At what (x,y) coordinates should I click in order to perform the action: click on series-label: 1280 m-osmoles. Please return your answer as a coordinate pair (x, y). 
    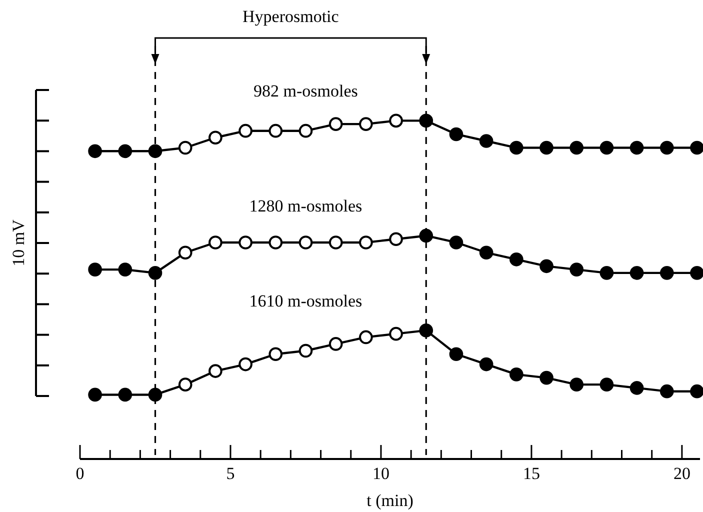
    Looking at the image, I should click on (305, 206).